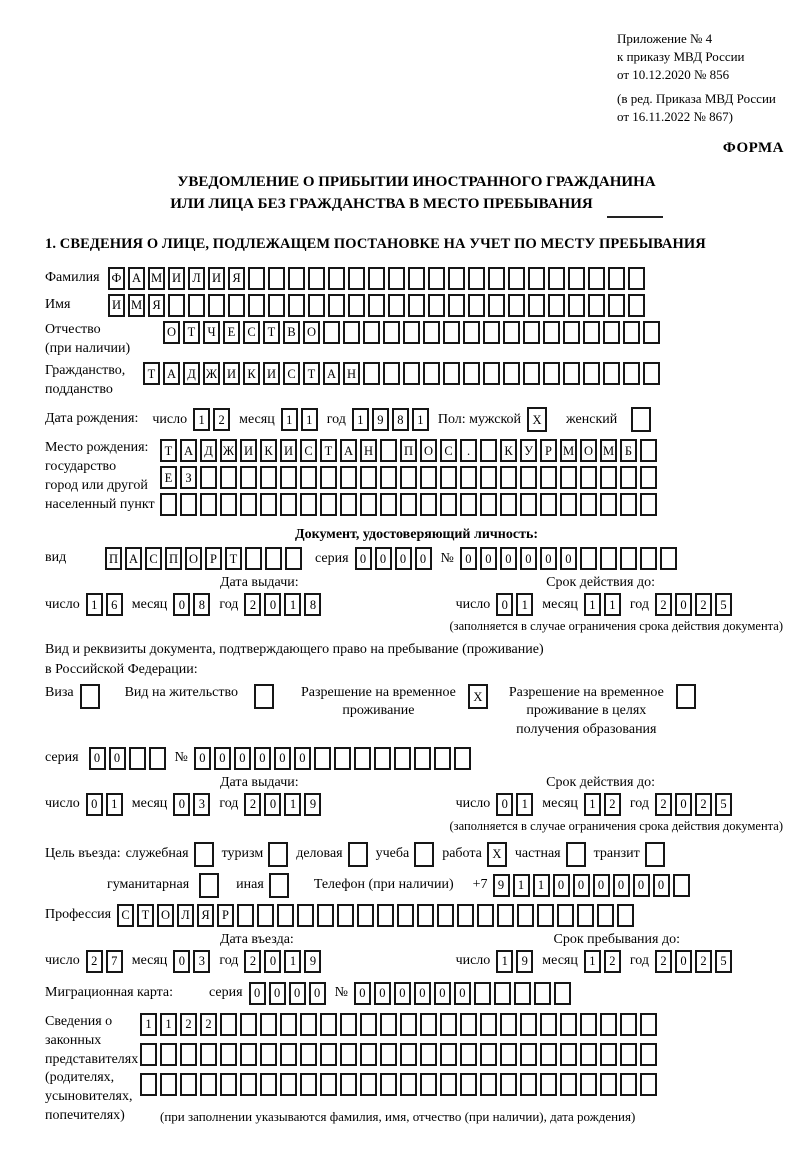 The image size is (800, 1163). Describe the element at coordinates (171, 332) in the screenshot. I see `char-box: О` at that location.